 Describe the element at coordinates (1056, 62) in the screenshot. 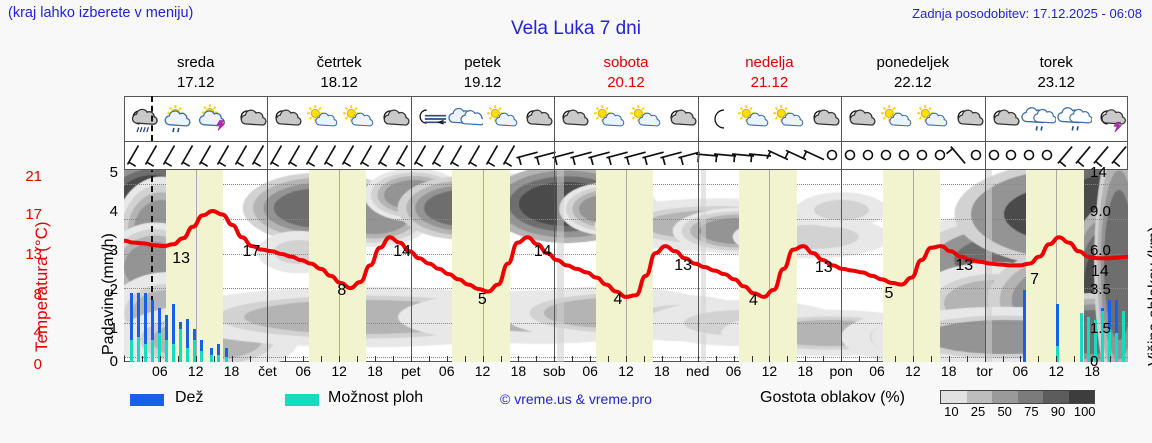

I see `day-name: torek` at that location.